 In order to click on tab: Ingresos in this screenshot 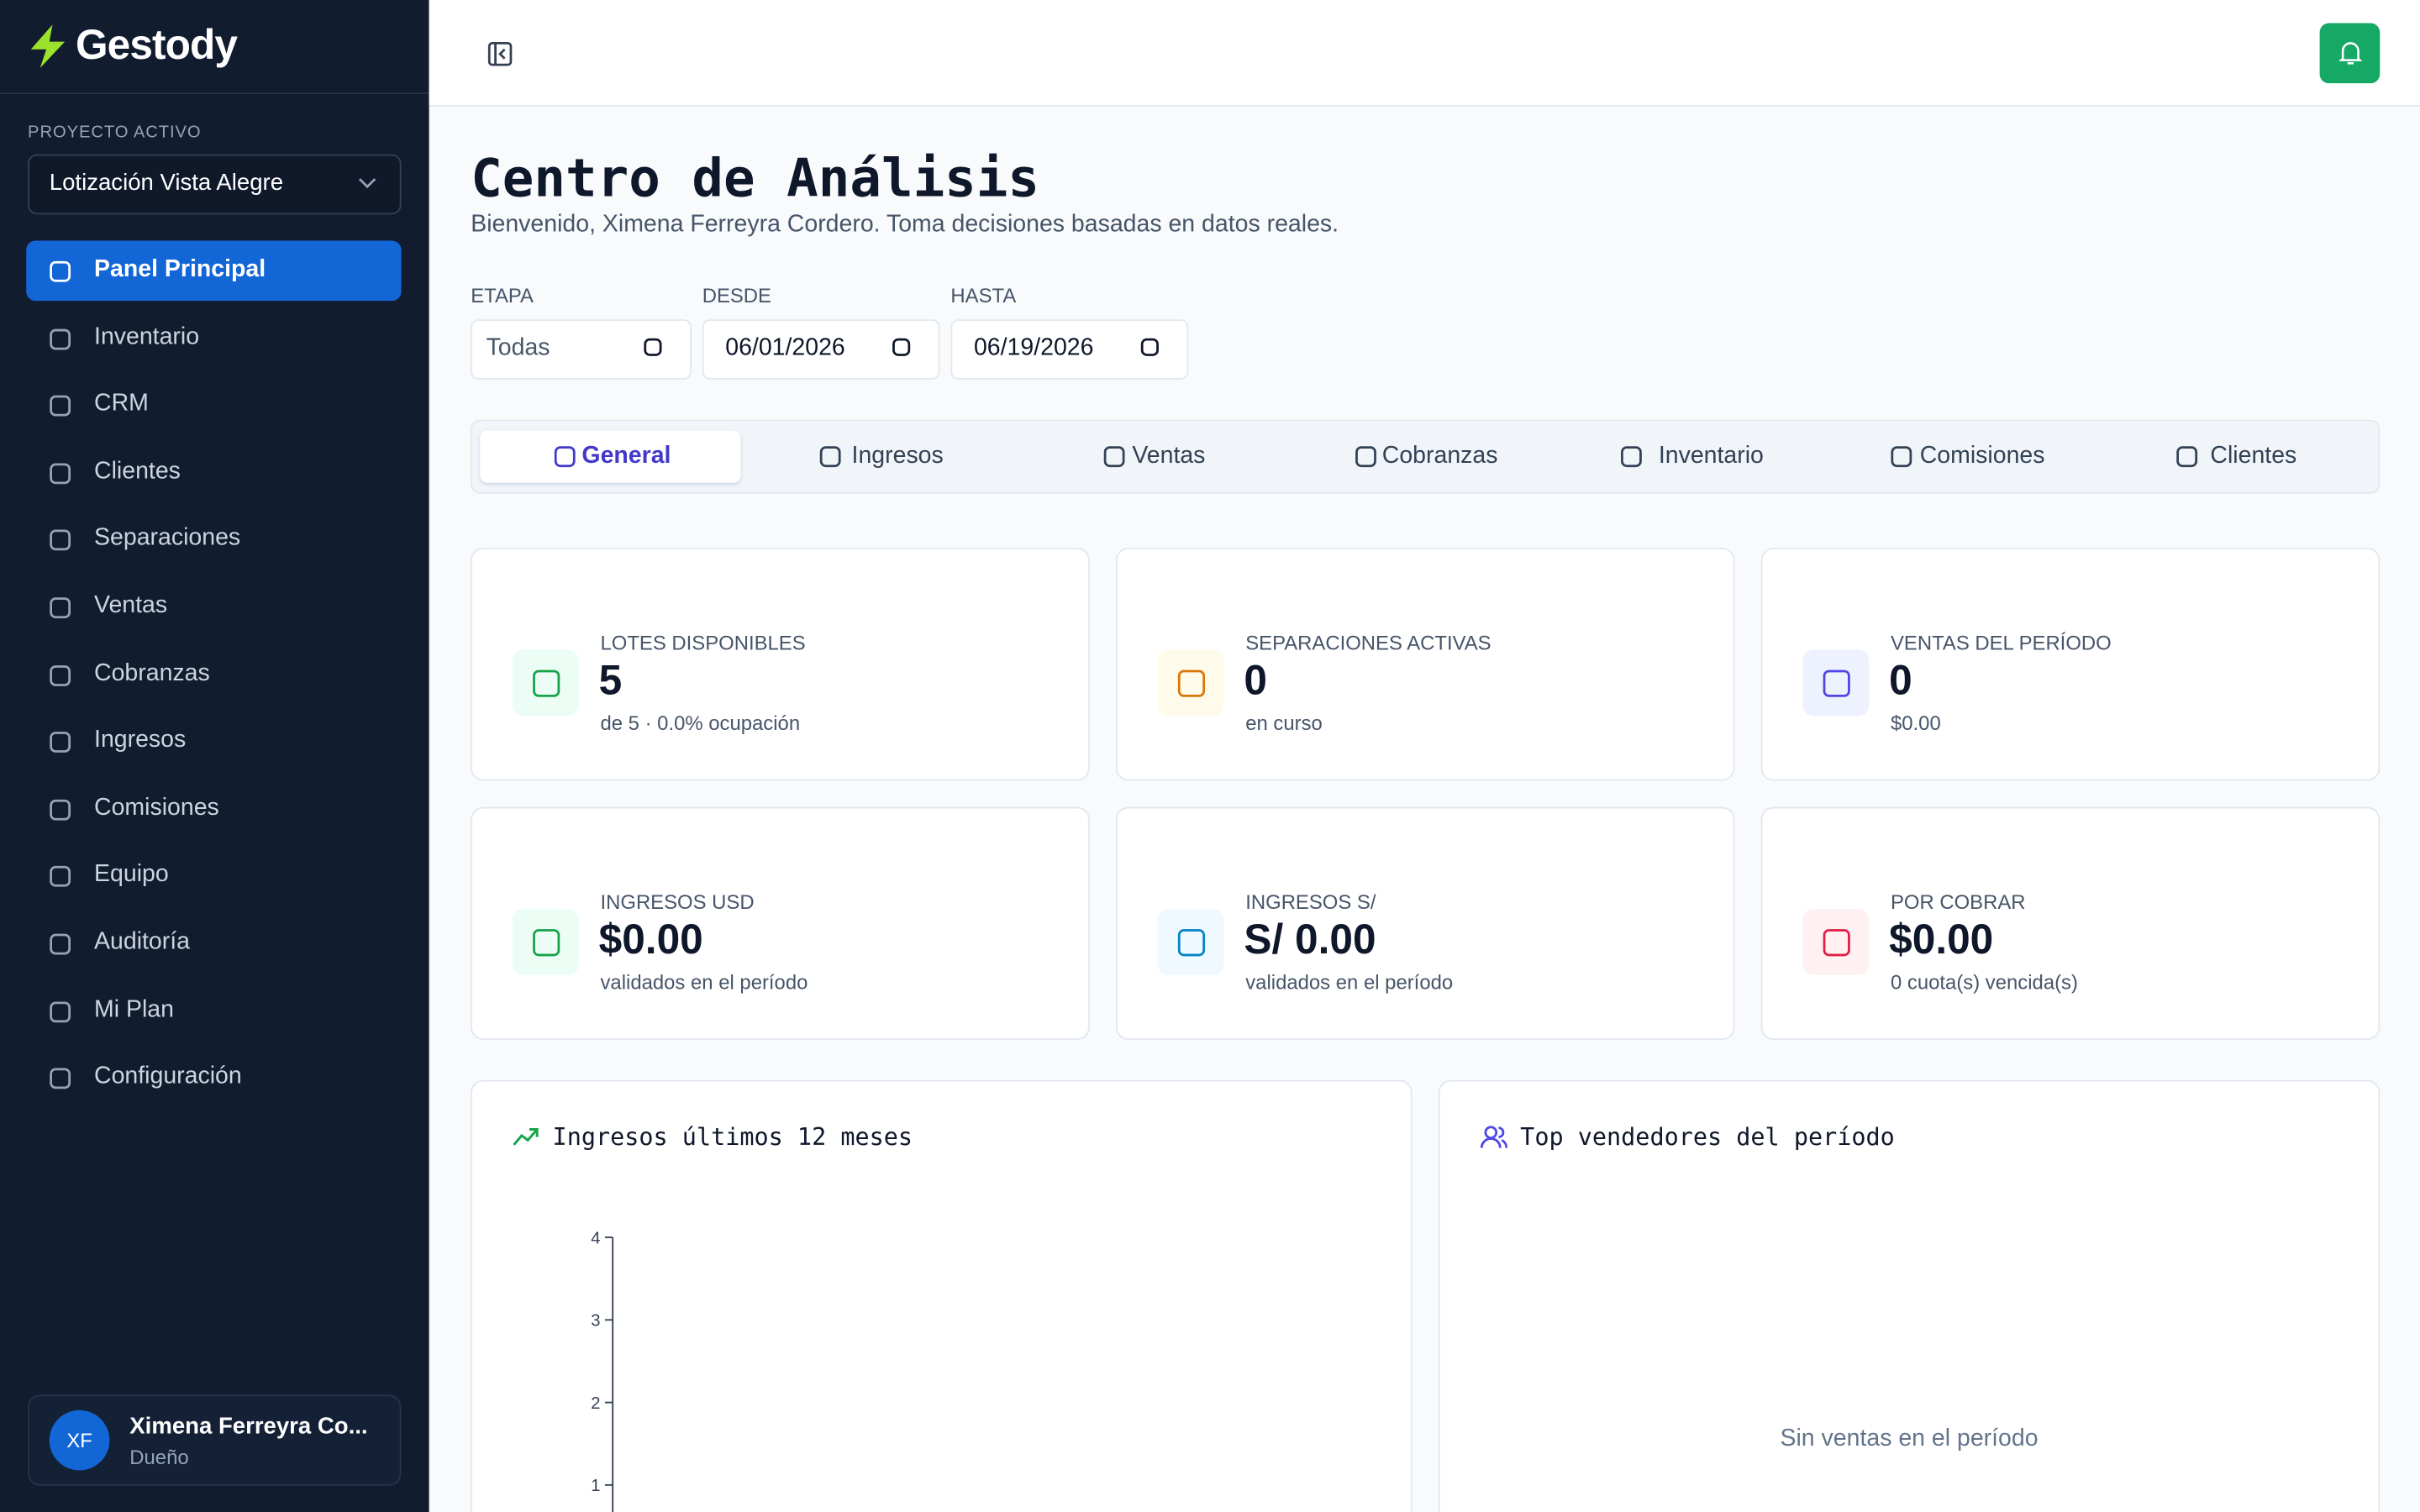, I will do `click(898, 456)`.